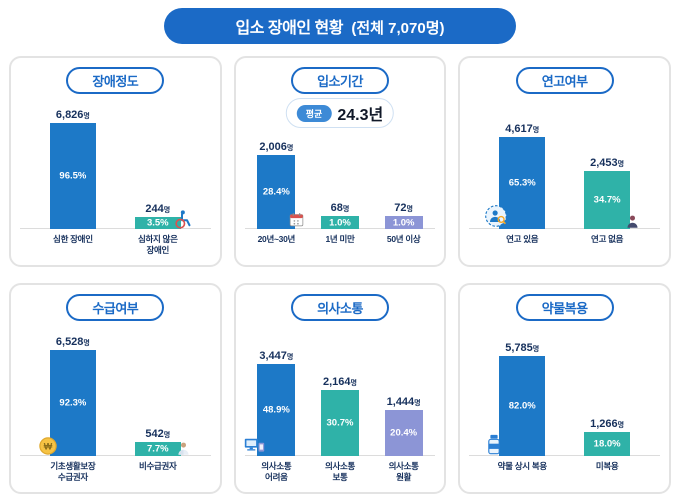  I want to click on bar: 96.5%, so click(72, 176).